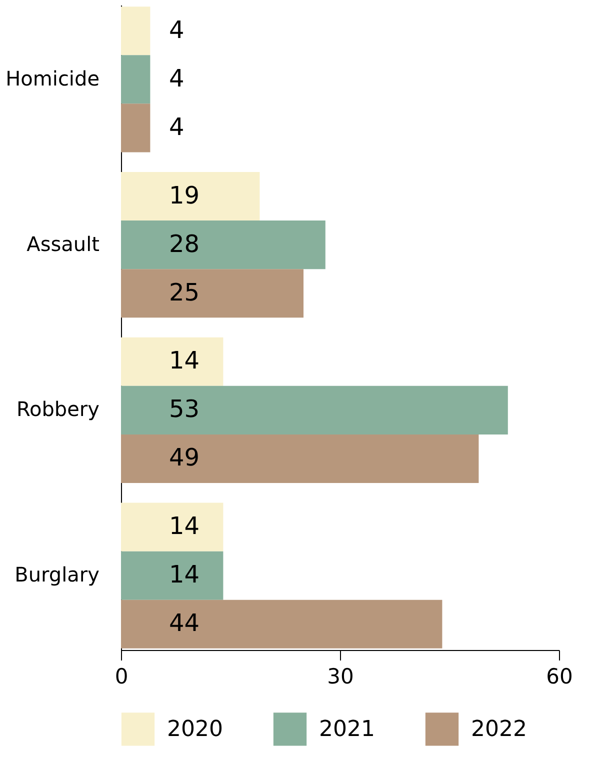  What do you see at coordinates (121, 676) in the screenshot?
I see `x-tick-label: 0` at bounding box center [121, 676].